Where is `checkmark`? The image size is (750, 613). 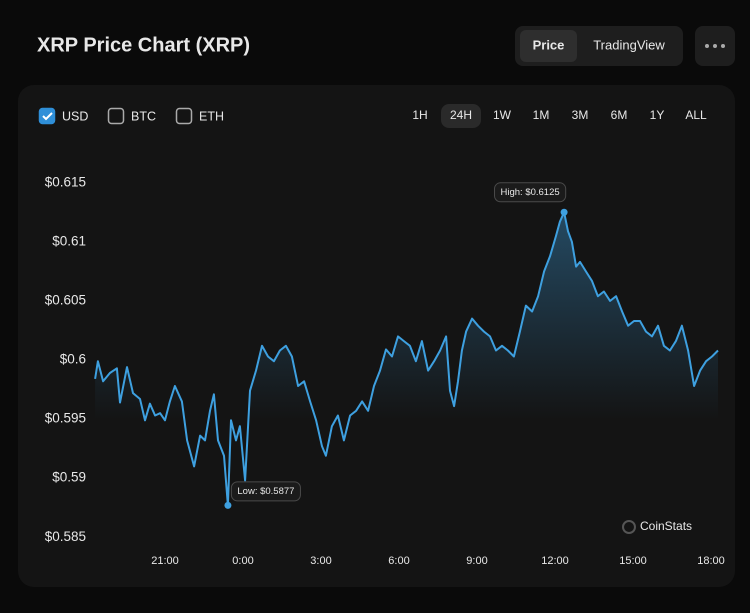
checkmark is located at coordinates (47, 116).